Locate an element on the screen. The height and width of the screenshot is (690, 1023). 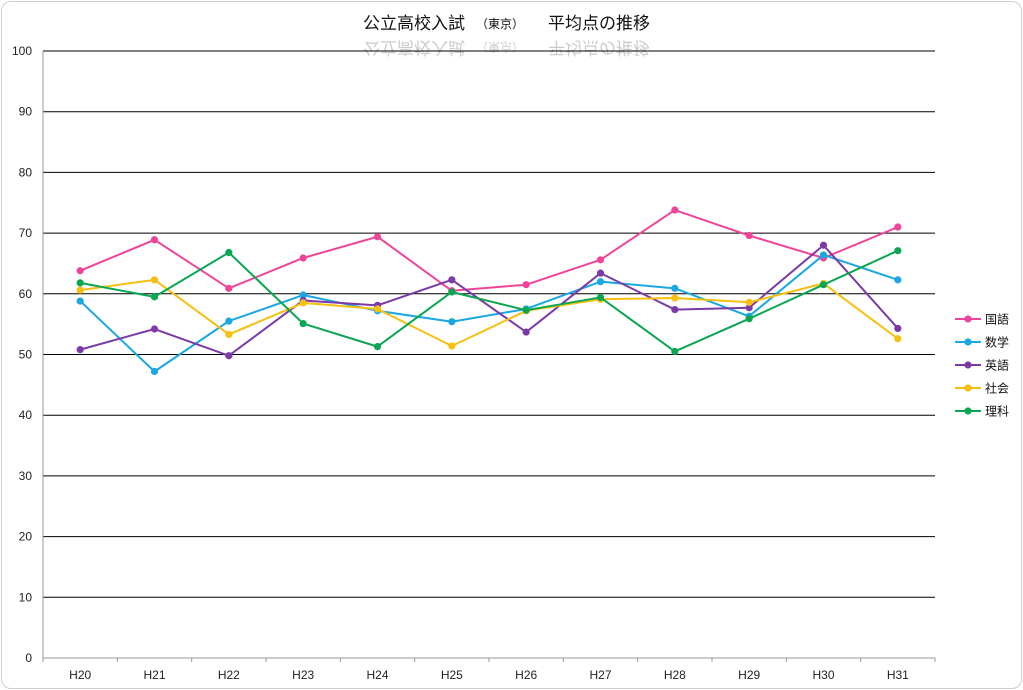
series-line-英語 is located at coordinates (489, 300).